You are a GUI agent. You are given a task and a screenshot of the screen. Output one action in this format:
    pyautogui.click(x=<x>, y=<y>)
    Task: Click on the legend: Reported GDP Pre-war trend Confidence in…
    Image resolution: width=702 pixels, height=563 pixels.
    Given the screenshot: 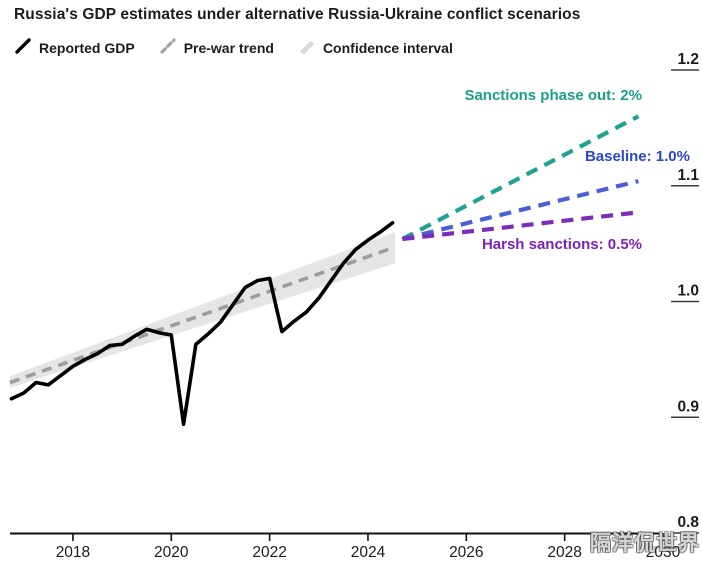 What is the action you would take?
    pyautogui.click(x=233, y=48)
    